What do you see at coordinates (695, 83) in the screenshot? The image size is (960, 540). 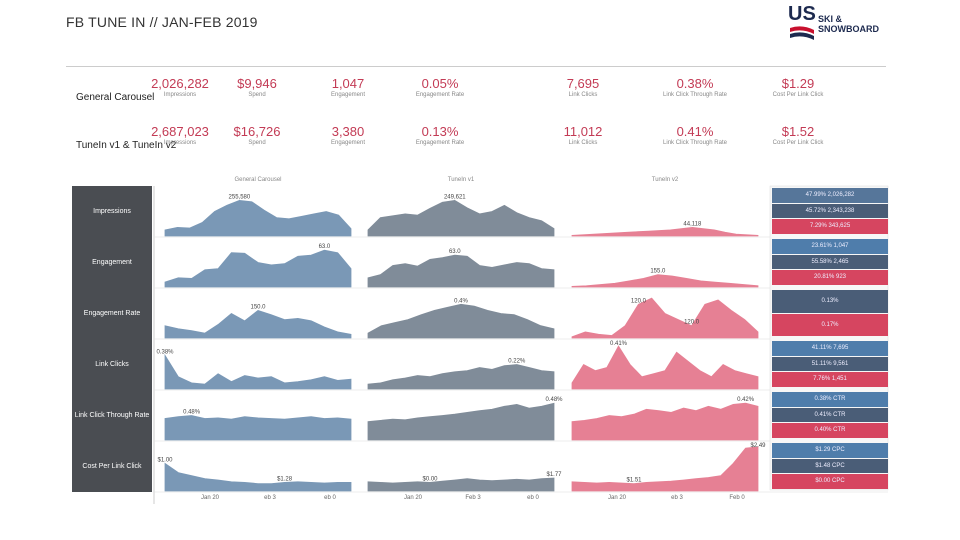 I see `kpi-value: 0.38%` at bounding box center [695, 83].